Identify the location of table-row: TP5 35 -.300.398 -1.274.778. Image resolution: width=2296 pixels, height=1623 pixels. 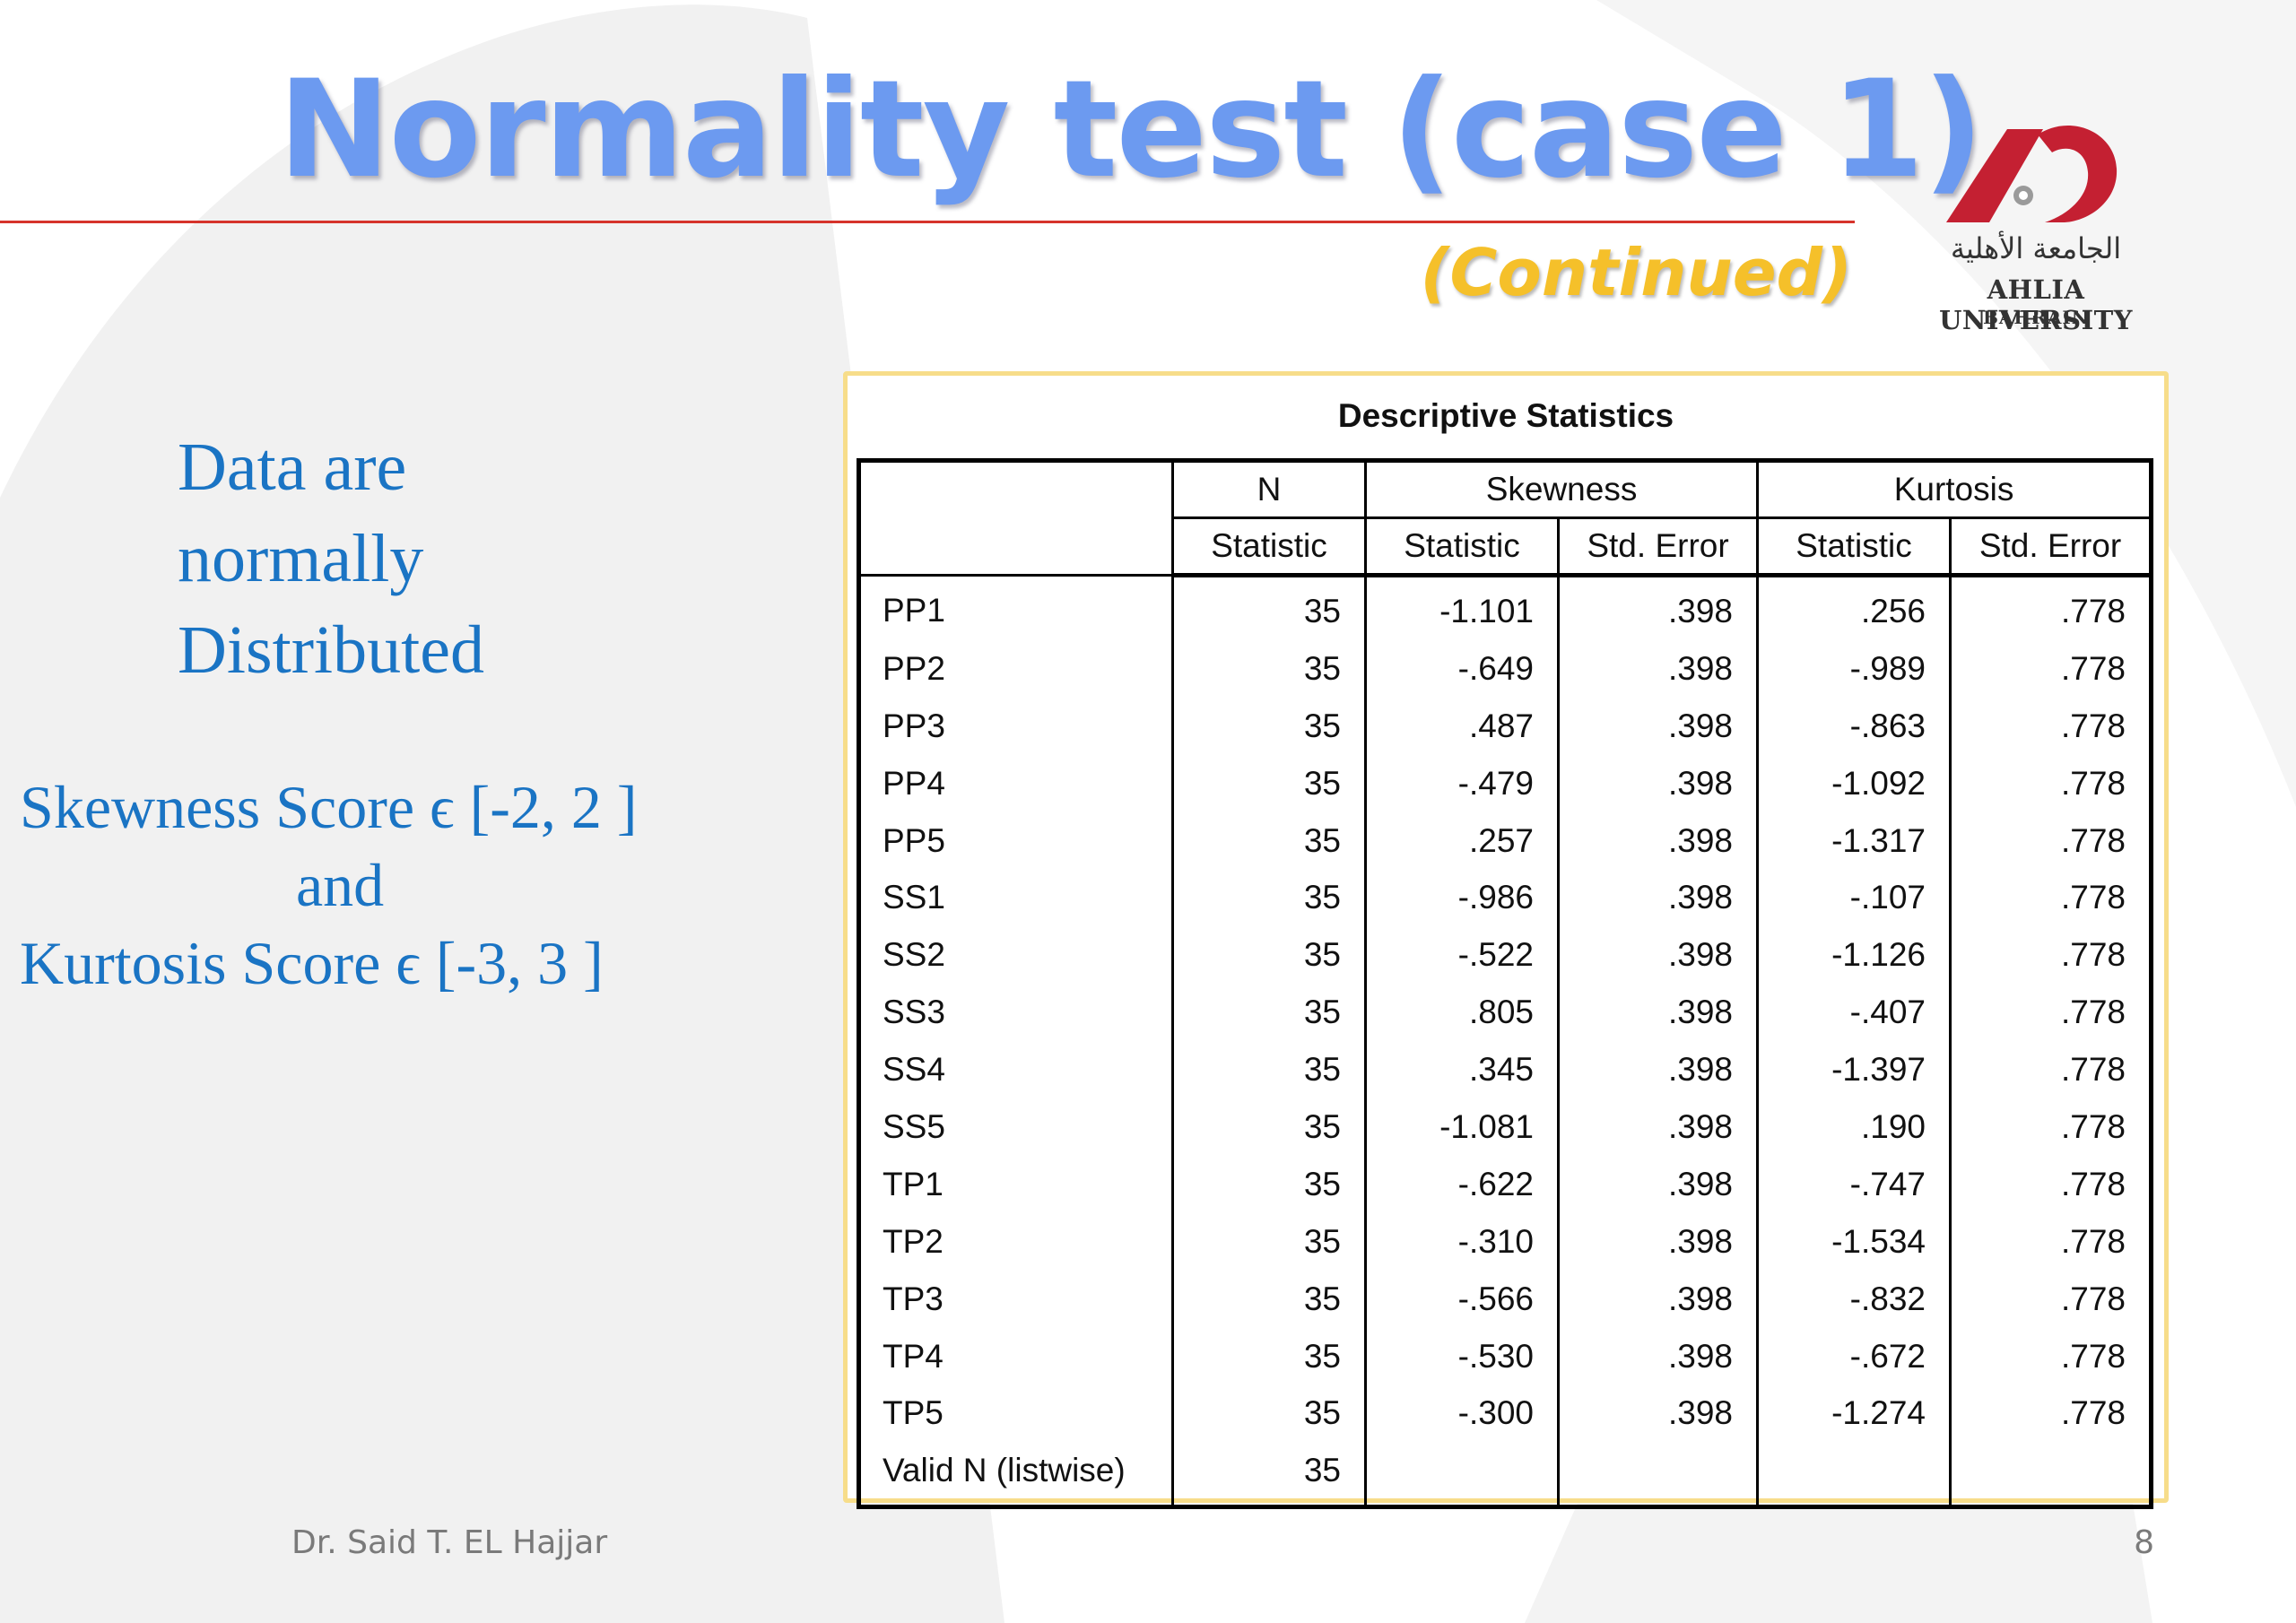
(1505, 1413).